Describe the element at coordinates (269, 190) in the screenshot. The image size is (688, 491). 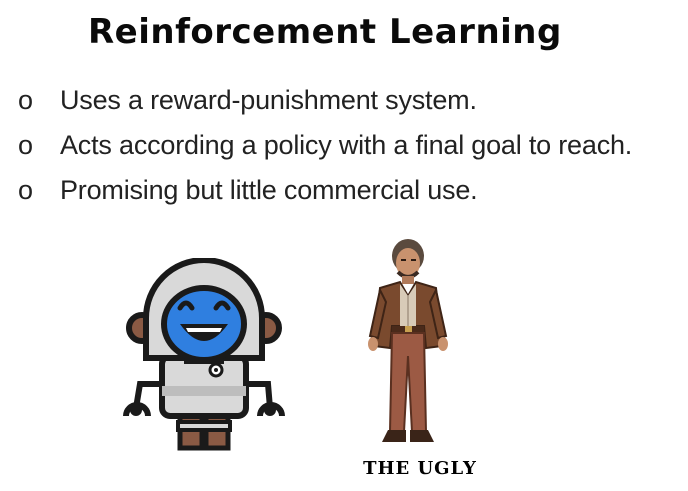
I see `bullet-text: Promising but little commercial use.` at that location.